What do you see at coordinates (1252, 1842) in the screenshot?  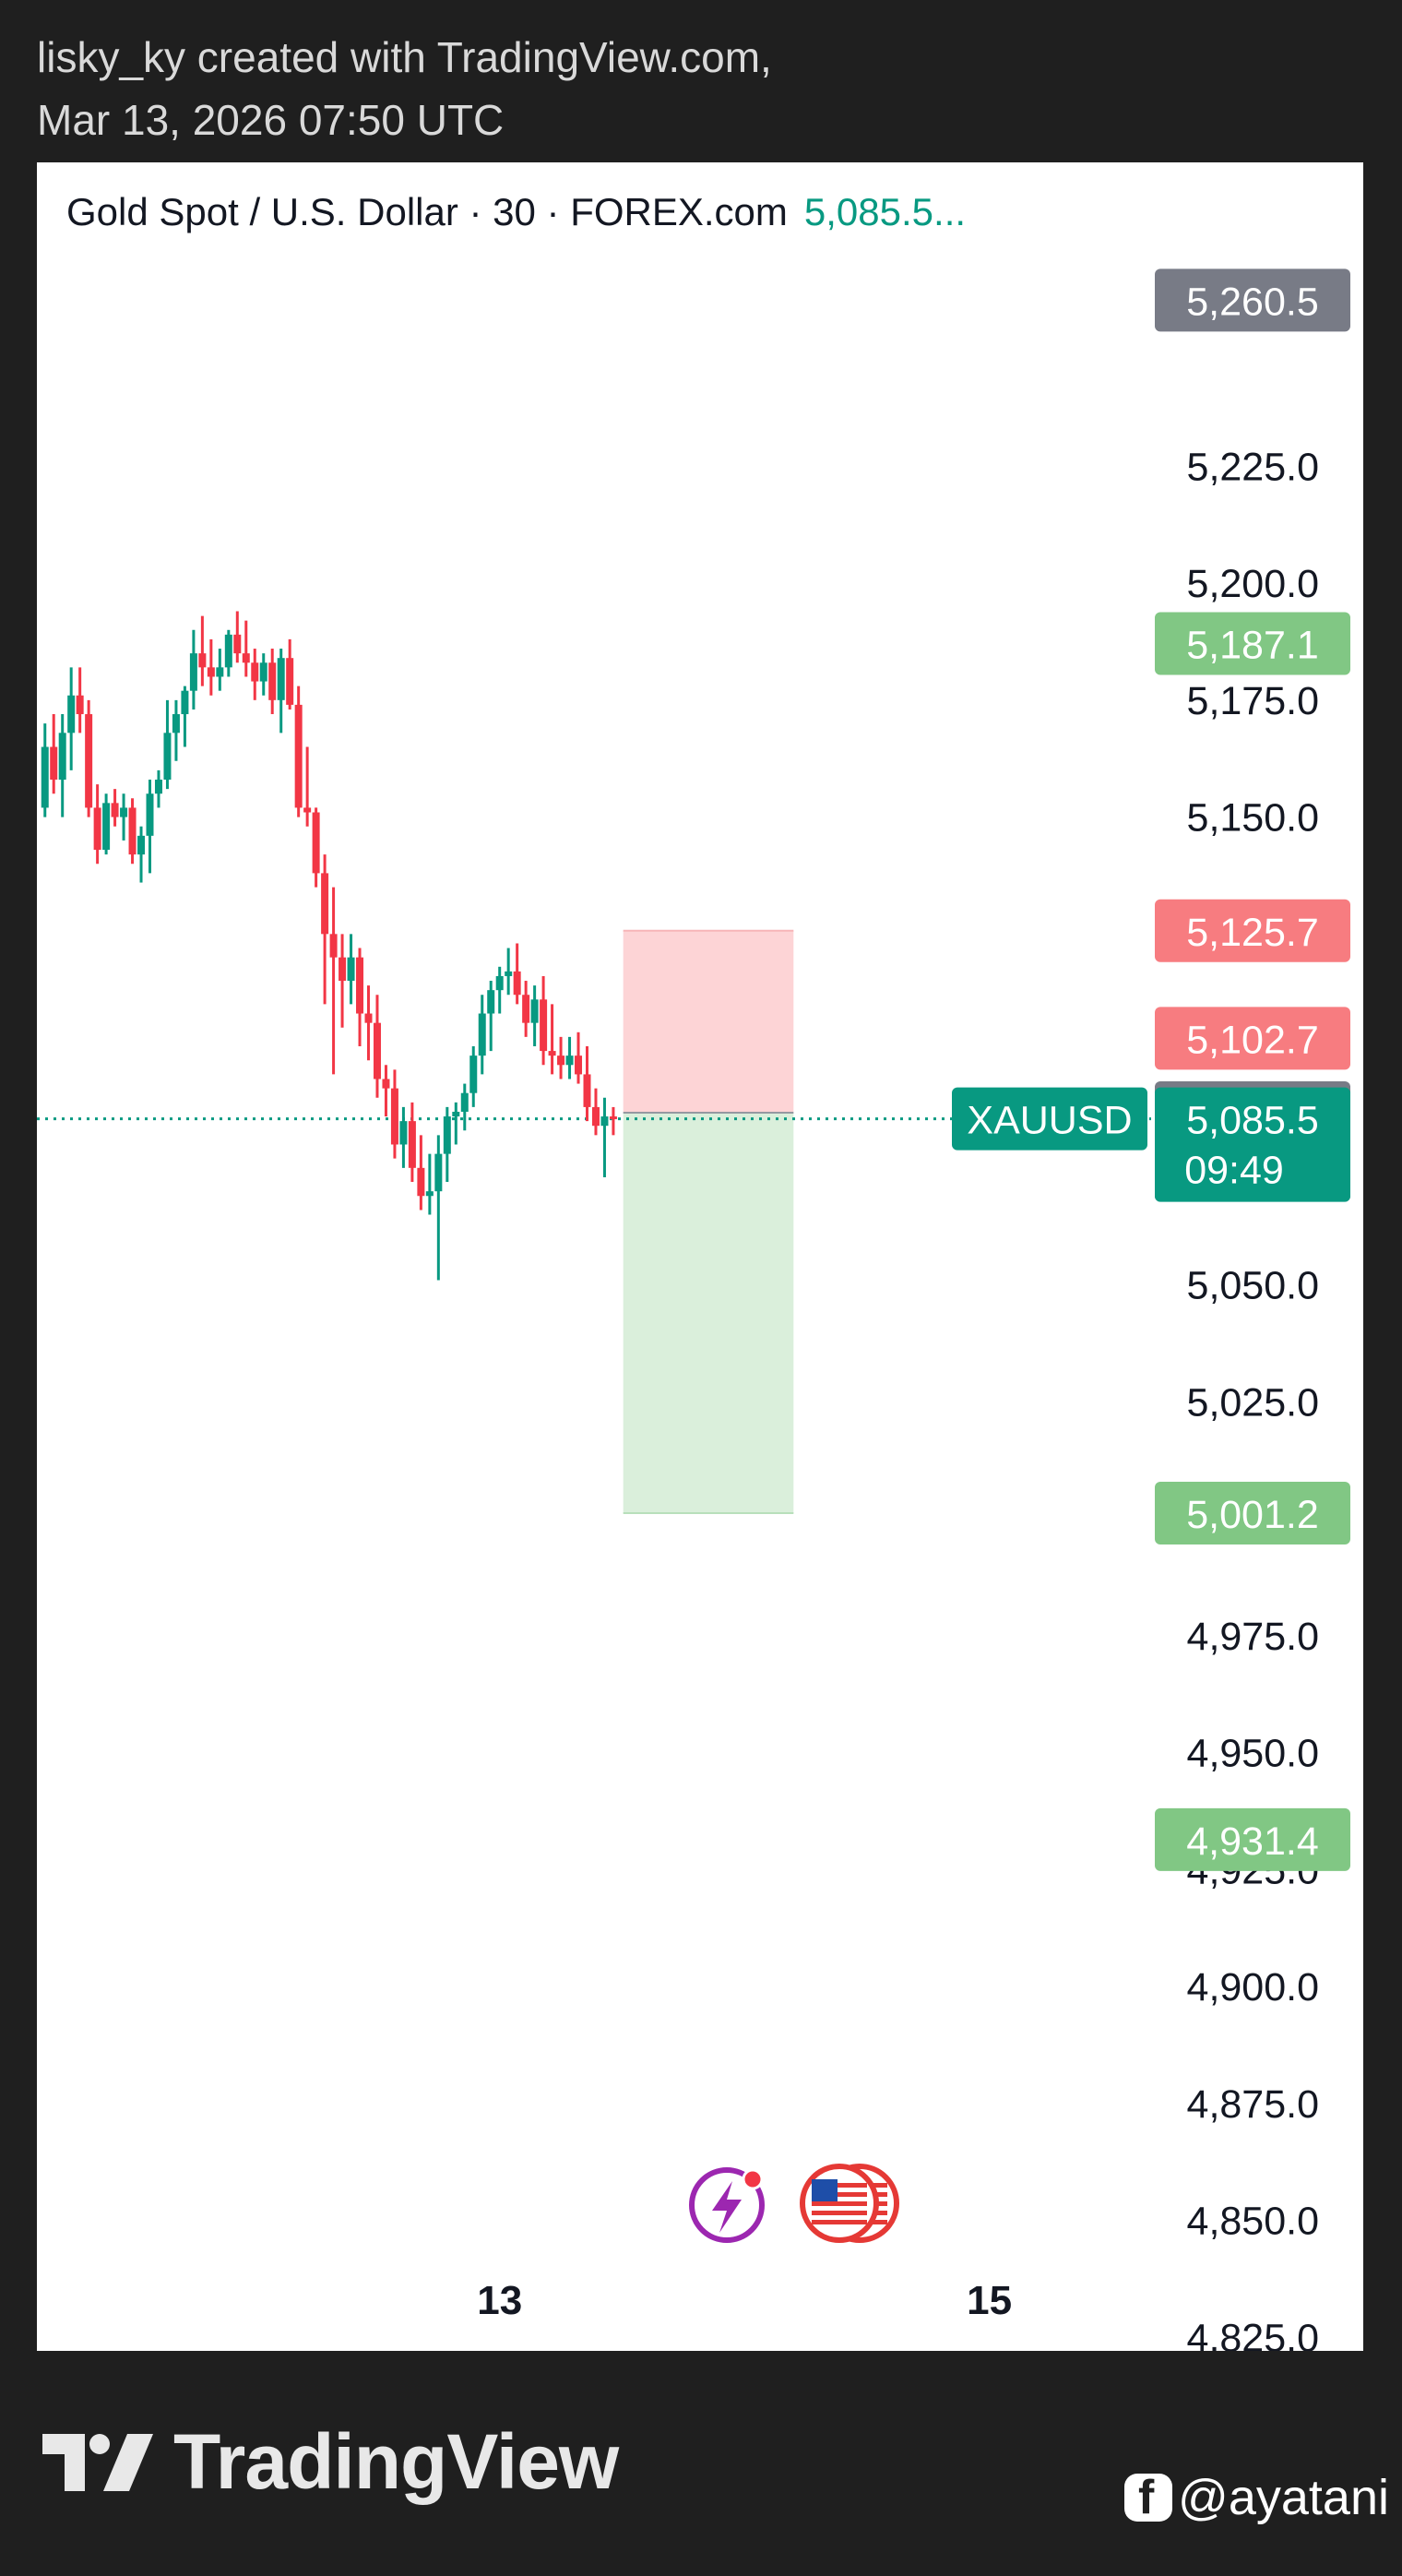 I see `price-label-text: 4,931.4` at bounding box center [1252, 1842].